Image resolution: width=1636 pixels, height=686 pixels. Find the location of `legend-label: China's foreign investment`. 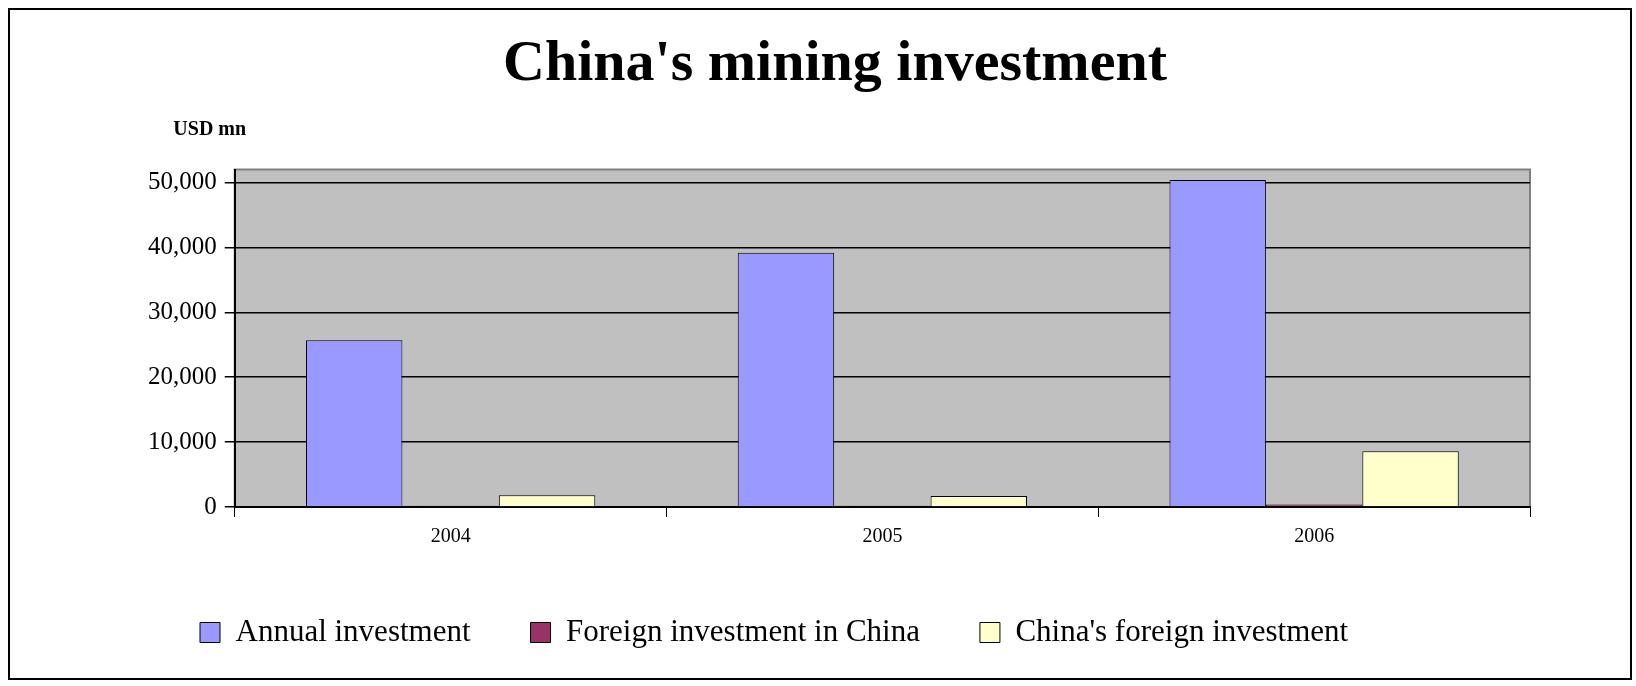

legend-label: China's foreign investment is located at coordinates (1182, 630).